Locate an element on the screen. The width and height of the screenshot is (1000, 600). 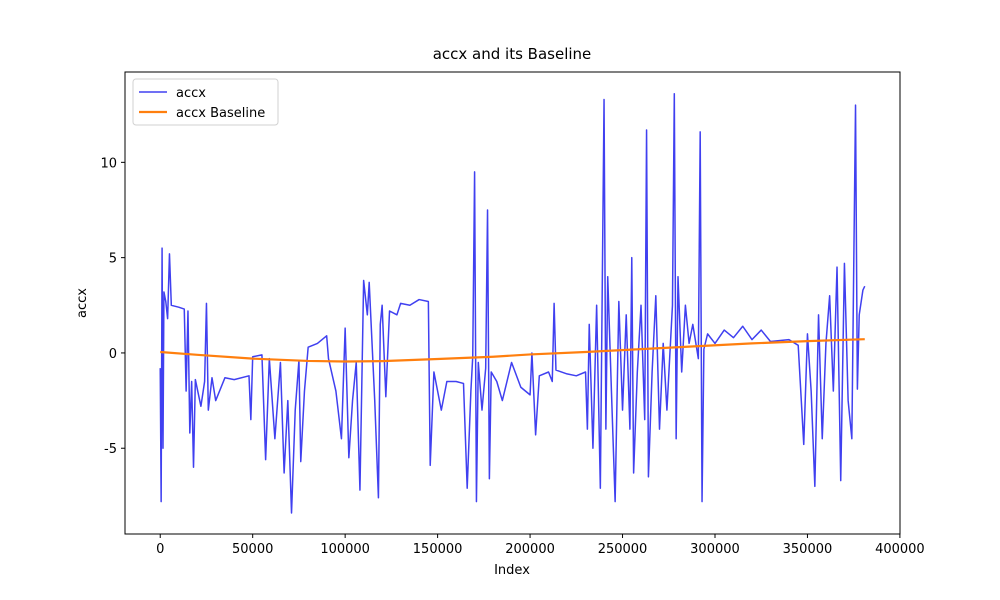
x-tick-label: 0 is located at coordinates (160, 549).